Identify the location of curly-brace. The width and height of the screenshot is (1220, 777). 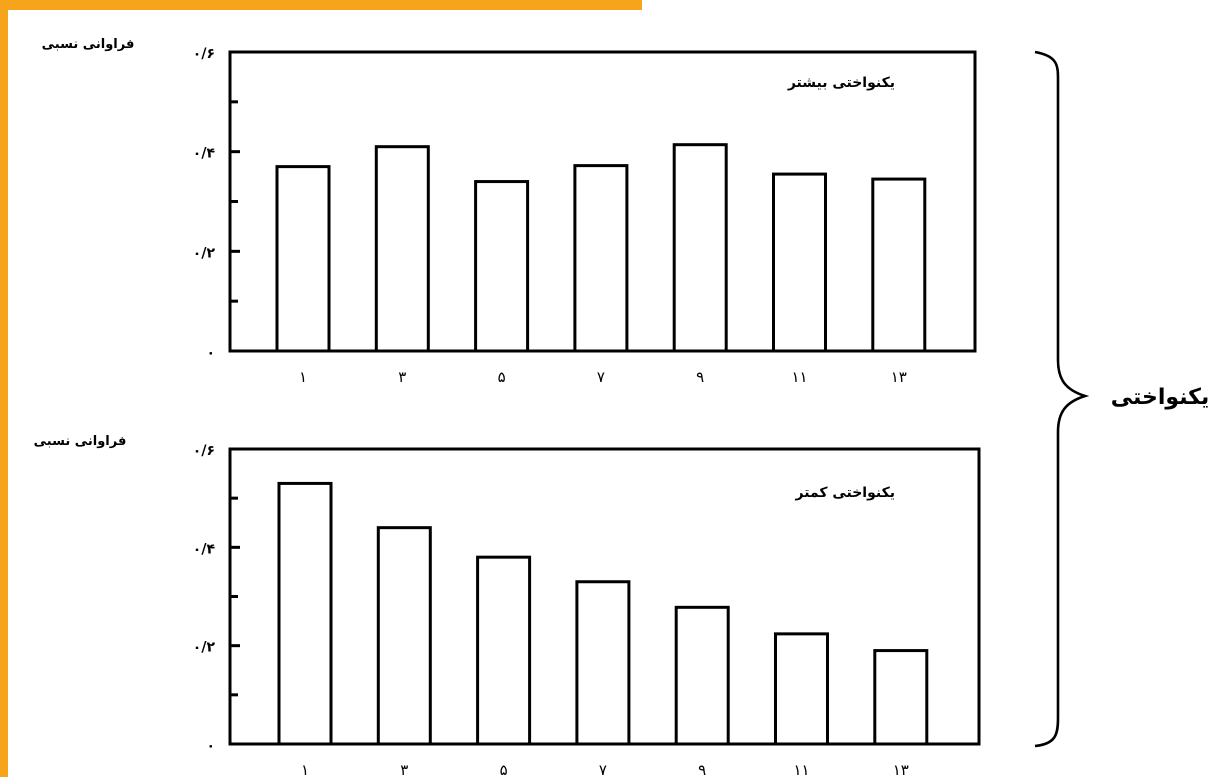
(1062, 399).